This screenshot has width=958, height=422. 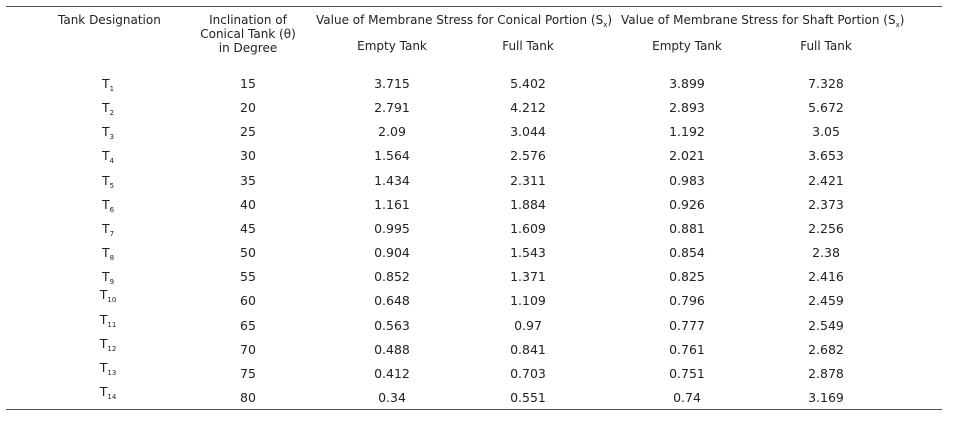 I want to click on table-cell-angle: 40, so click(x=248, y=204).